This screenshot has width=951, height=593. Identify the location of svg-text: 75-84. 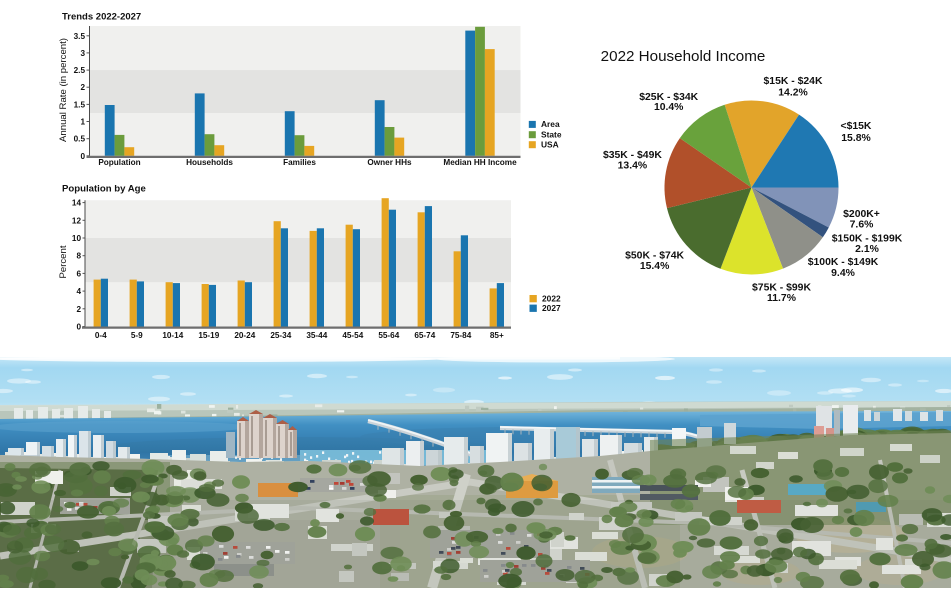
(460, 335).